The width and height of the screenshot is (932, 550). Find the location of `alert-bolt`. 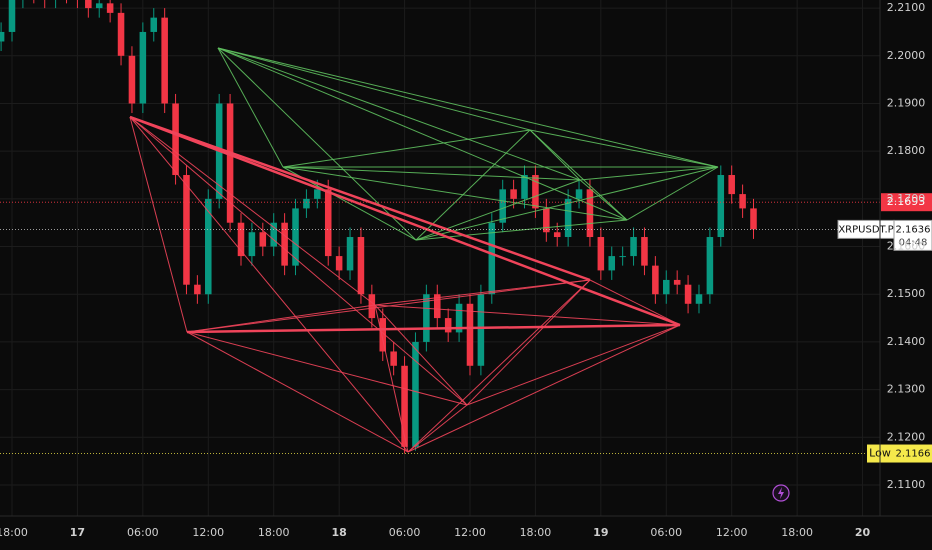

alert-bolt is located at coordinates (781, 493).